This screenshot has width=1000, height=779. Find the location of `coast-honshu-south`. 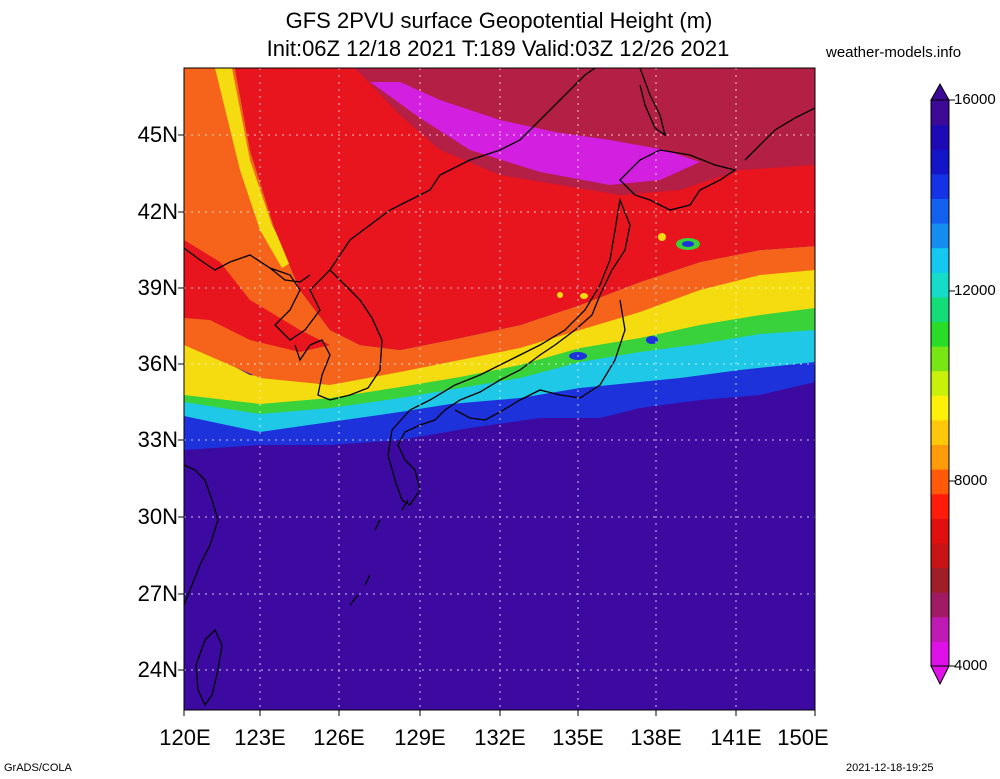

coast-honshu-south is located at coordinates (540, 360).